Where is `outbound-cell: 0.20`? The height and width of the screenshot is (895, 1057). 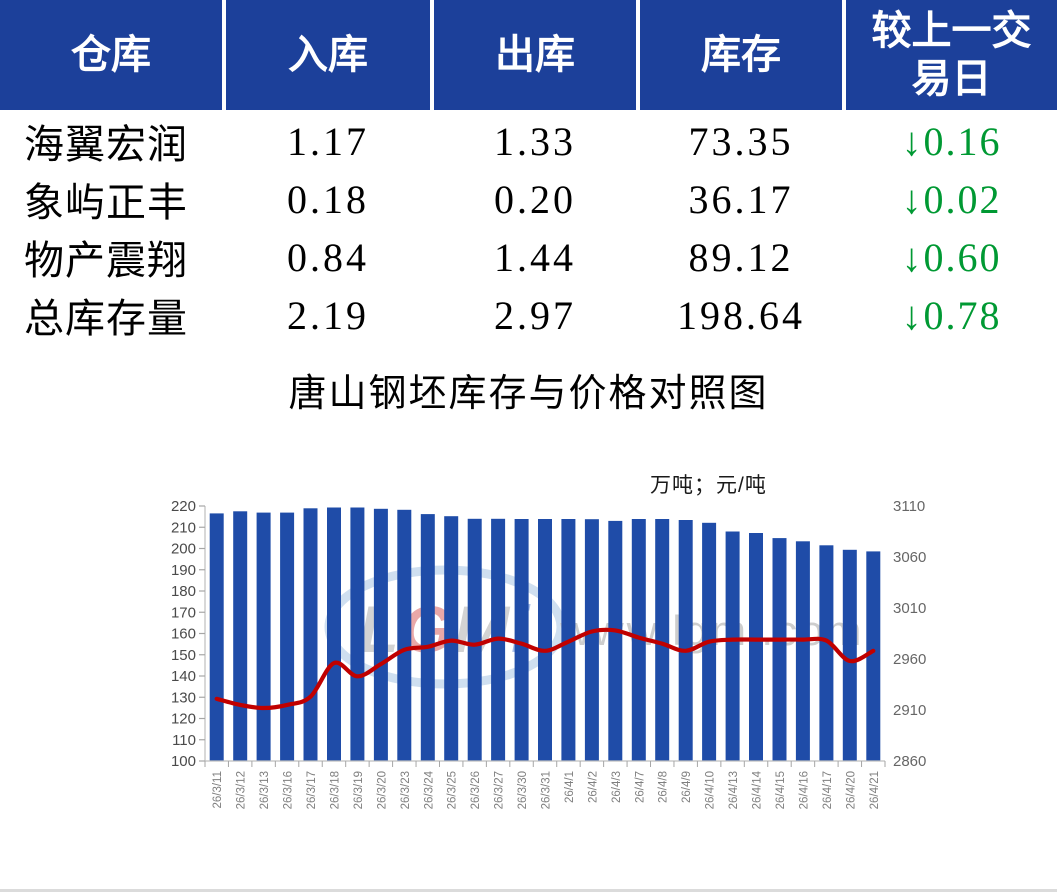
outbound-cell: 0.20 is located at coordinates (535, 199).